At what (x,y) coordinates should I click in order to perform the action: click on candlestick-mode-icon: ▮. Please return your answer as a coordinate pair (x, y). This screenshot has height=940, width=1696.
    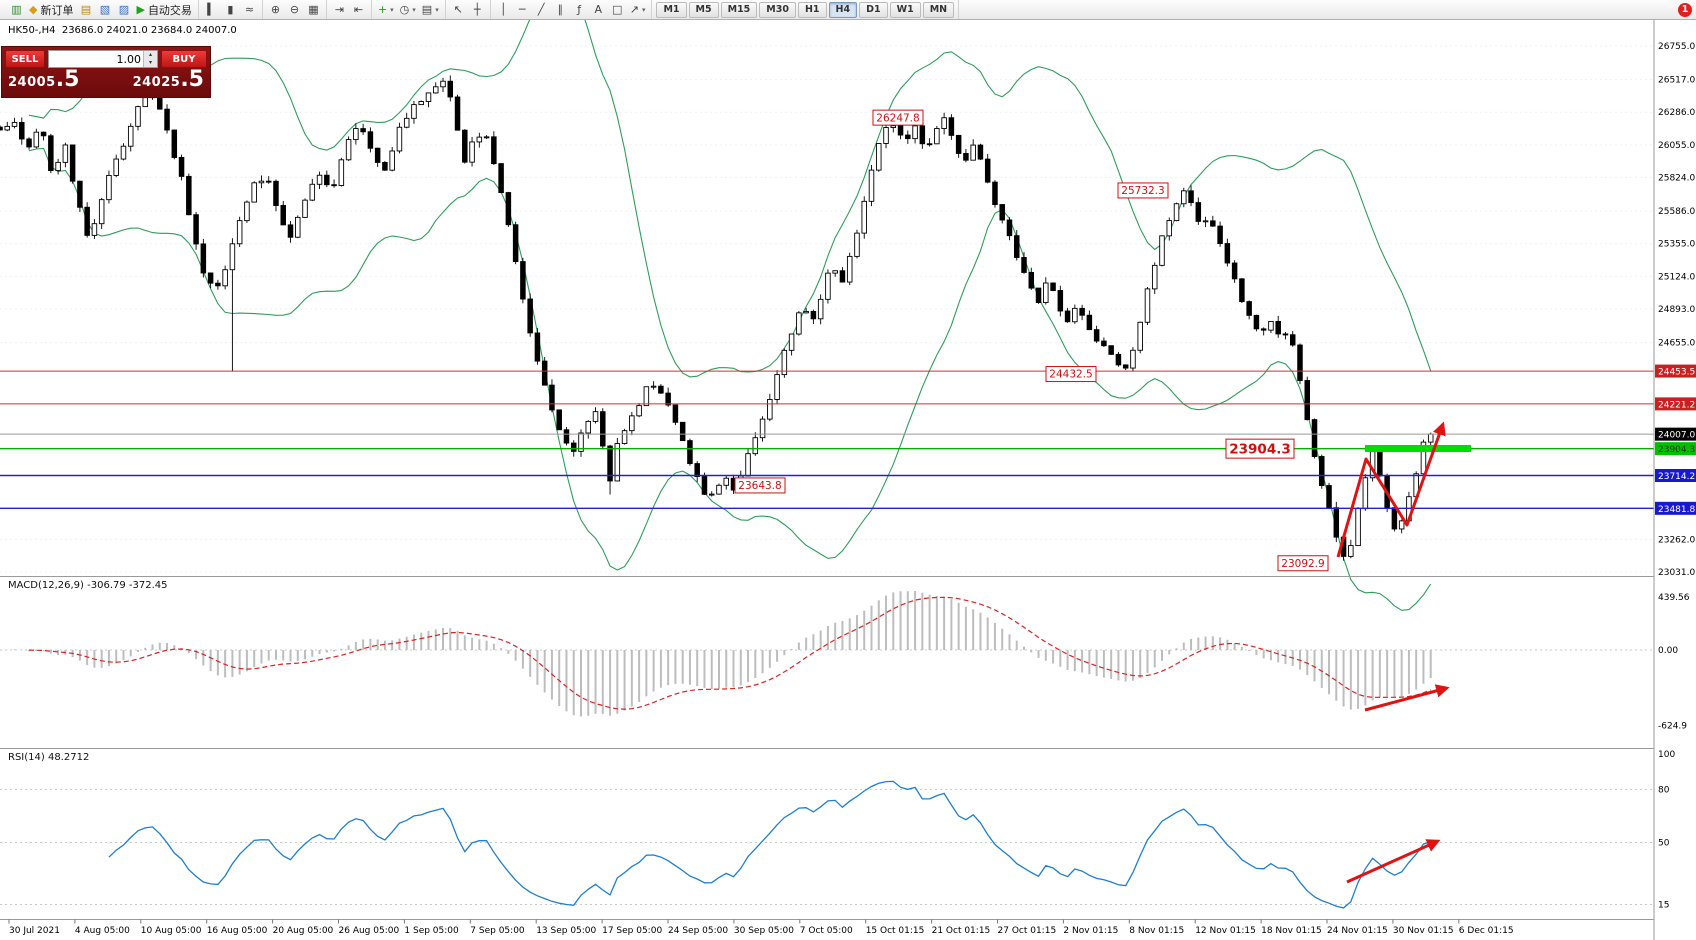
    Looking at the image, I should click on (230, 9).